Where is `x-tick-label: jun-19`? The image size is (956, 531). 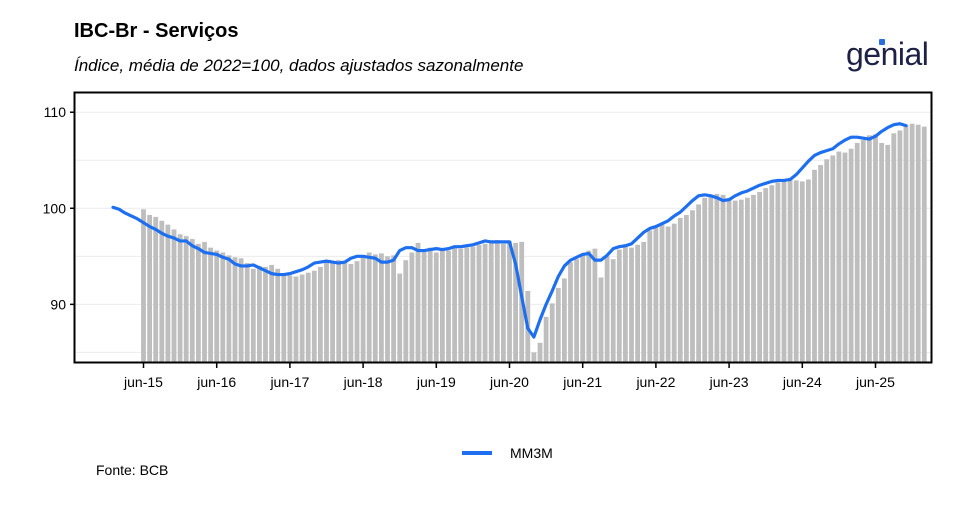 x-tick-label: jun-19 is located at coordinates (436, 382).